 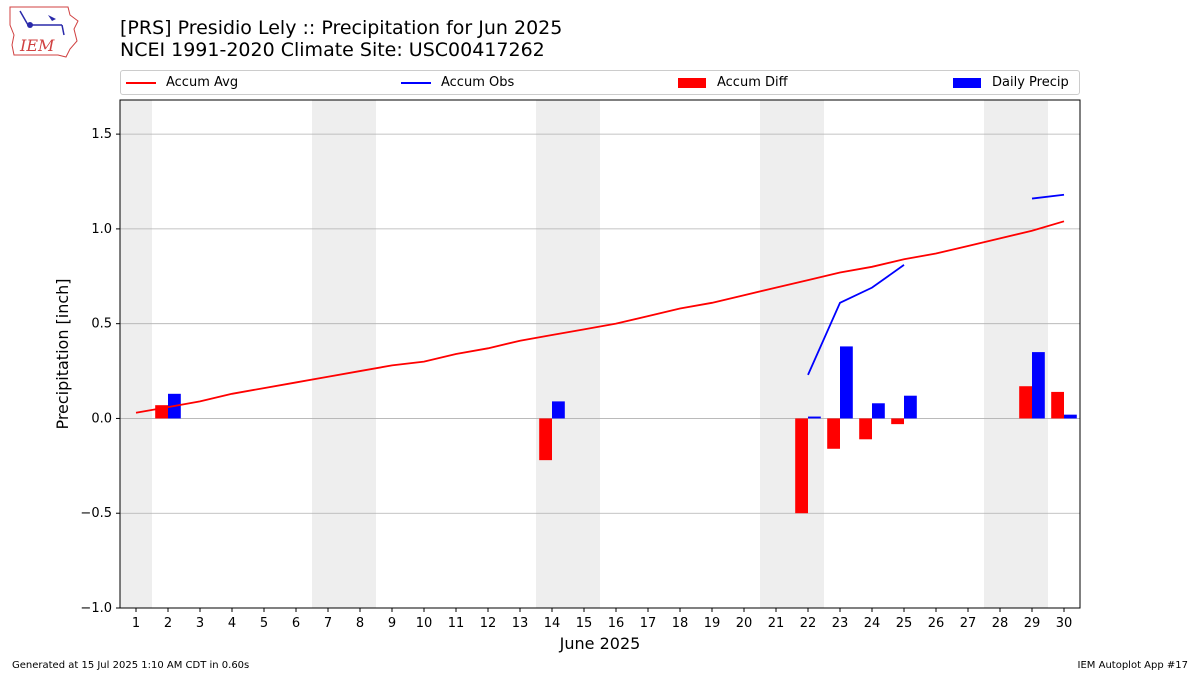 What do you see at coordinates (424, 623) in the screenshot?
I see `x-tick-label-10: 10` at bounding box center [424, 623].